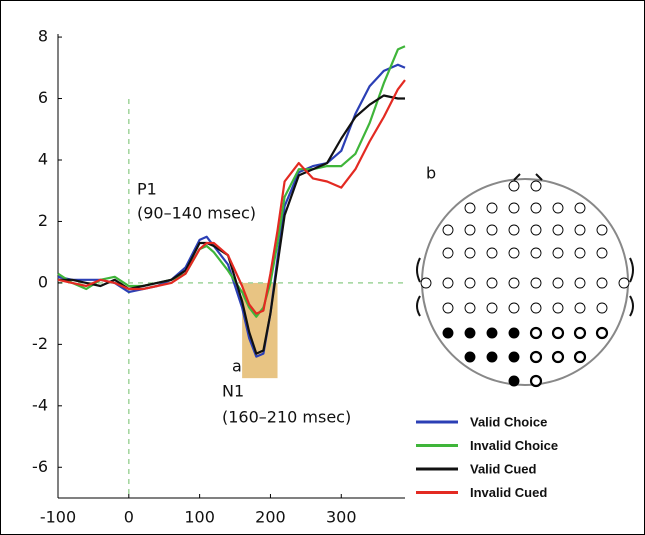 The height and width of the screenshot is (535, 645). What do you see at coordinates (147, 189) in the screenshot?
I see `p1-label: P1` at bounding box center [147, 189].